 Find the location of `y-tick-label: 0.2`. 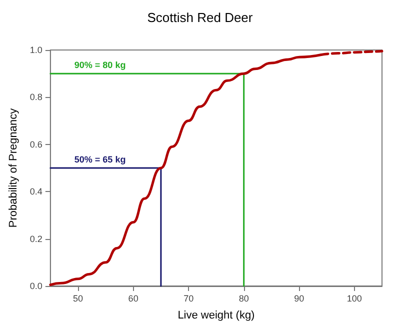

y-tick-label: 0.2 is located at coordinates (36, 239).